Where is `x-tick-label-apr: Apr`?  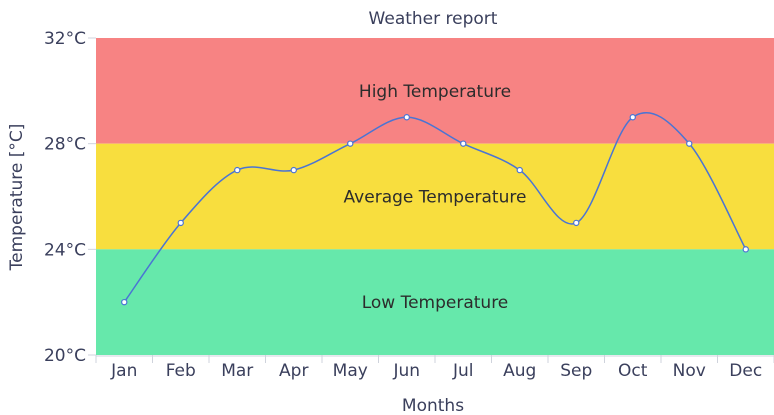 x-tick-label-apr: Apr is located at coordinates (293, 371).